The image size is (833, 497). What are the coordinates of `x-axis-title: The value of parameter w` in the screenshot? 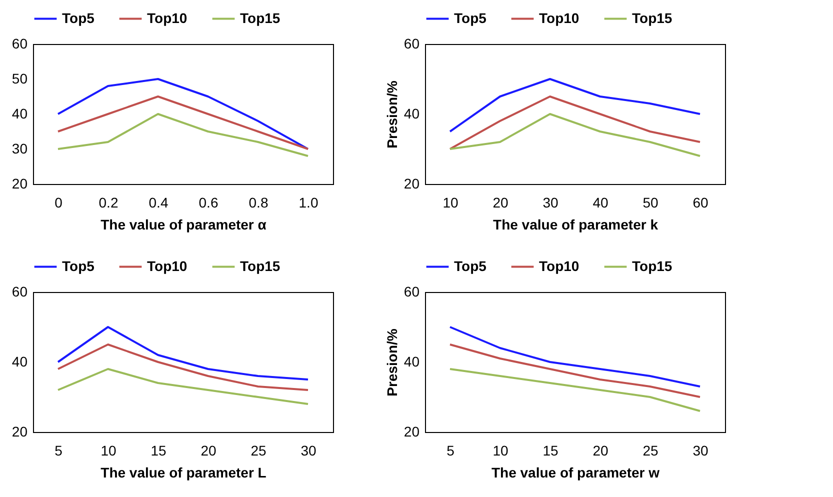 It's located at (575, 472).